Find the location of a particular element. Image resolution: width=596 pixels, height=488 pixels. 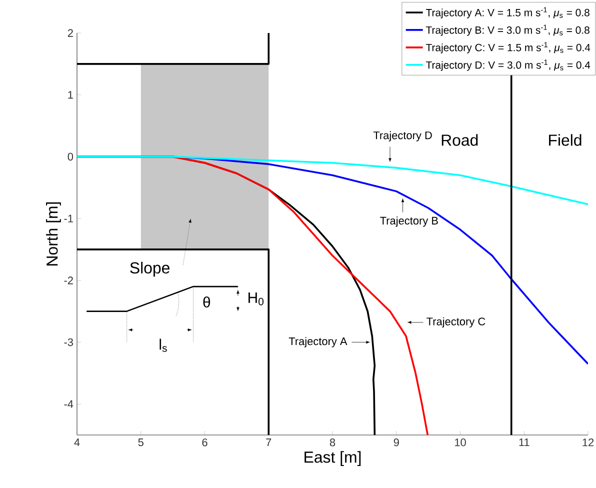

x-tick-label: 6 is located at coordinates (205, 442).